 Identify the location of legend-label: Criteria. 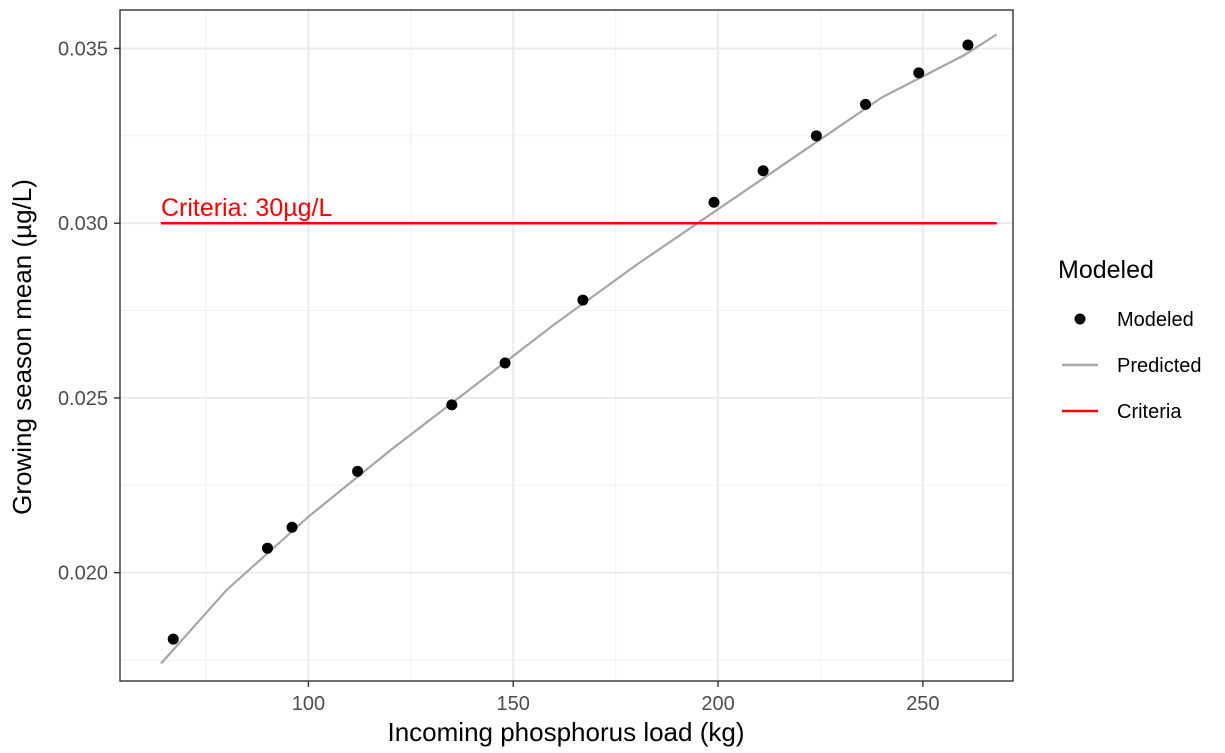
(1149, 412).